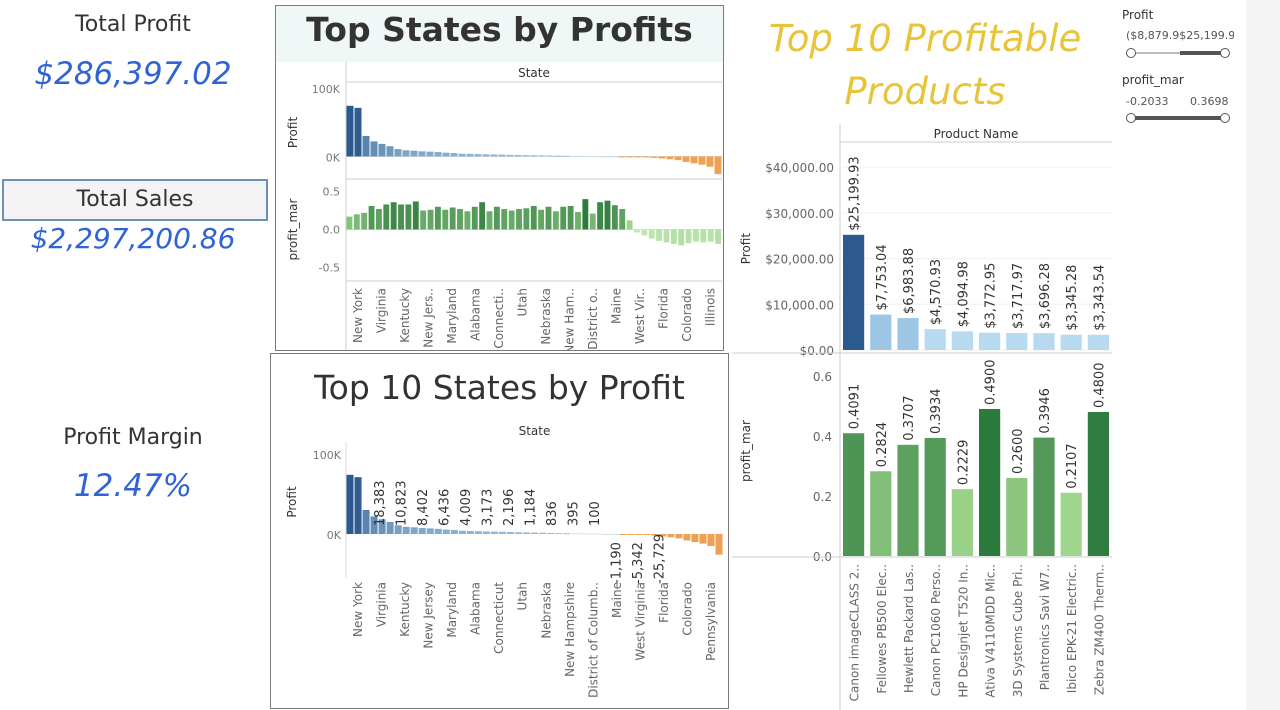  I want to click on x-tick-label: Illinois, so click(710, 307).